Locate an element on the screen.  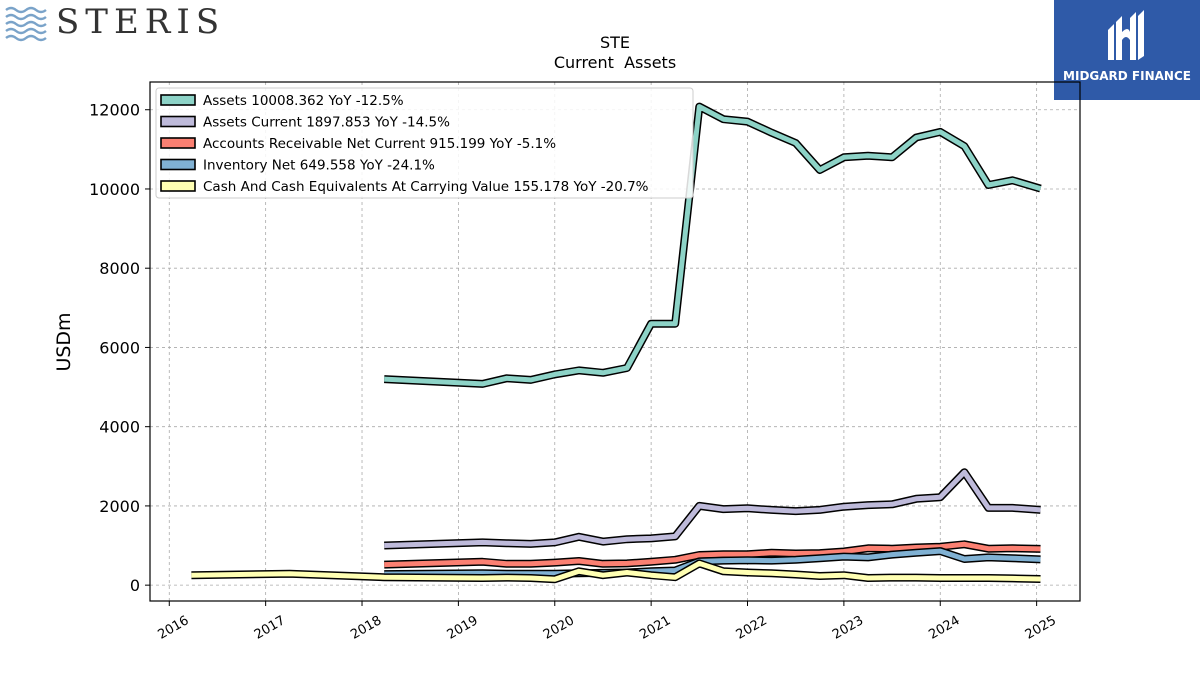
steris-logo-text: STERIS is located at coordinates (141, 22).